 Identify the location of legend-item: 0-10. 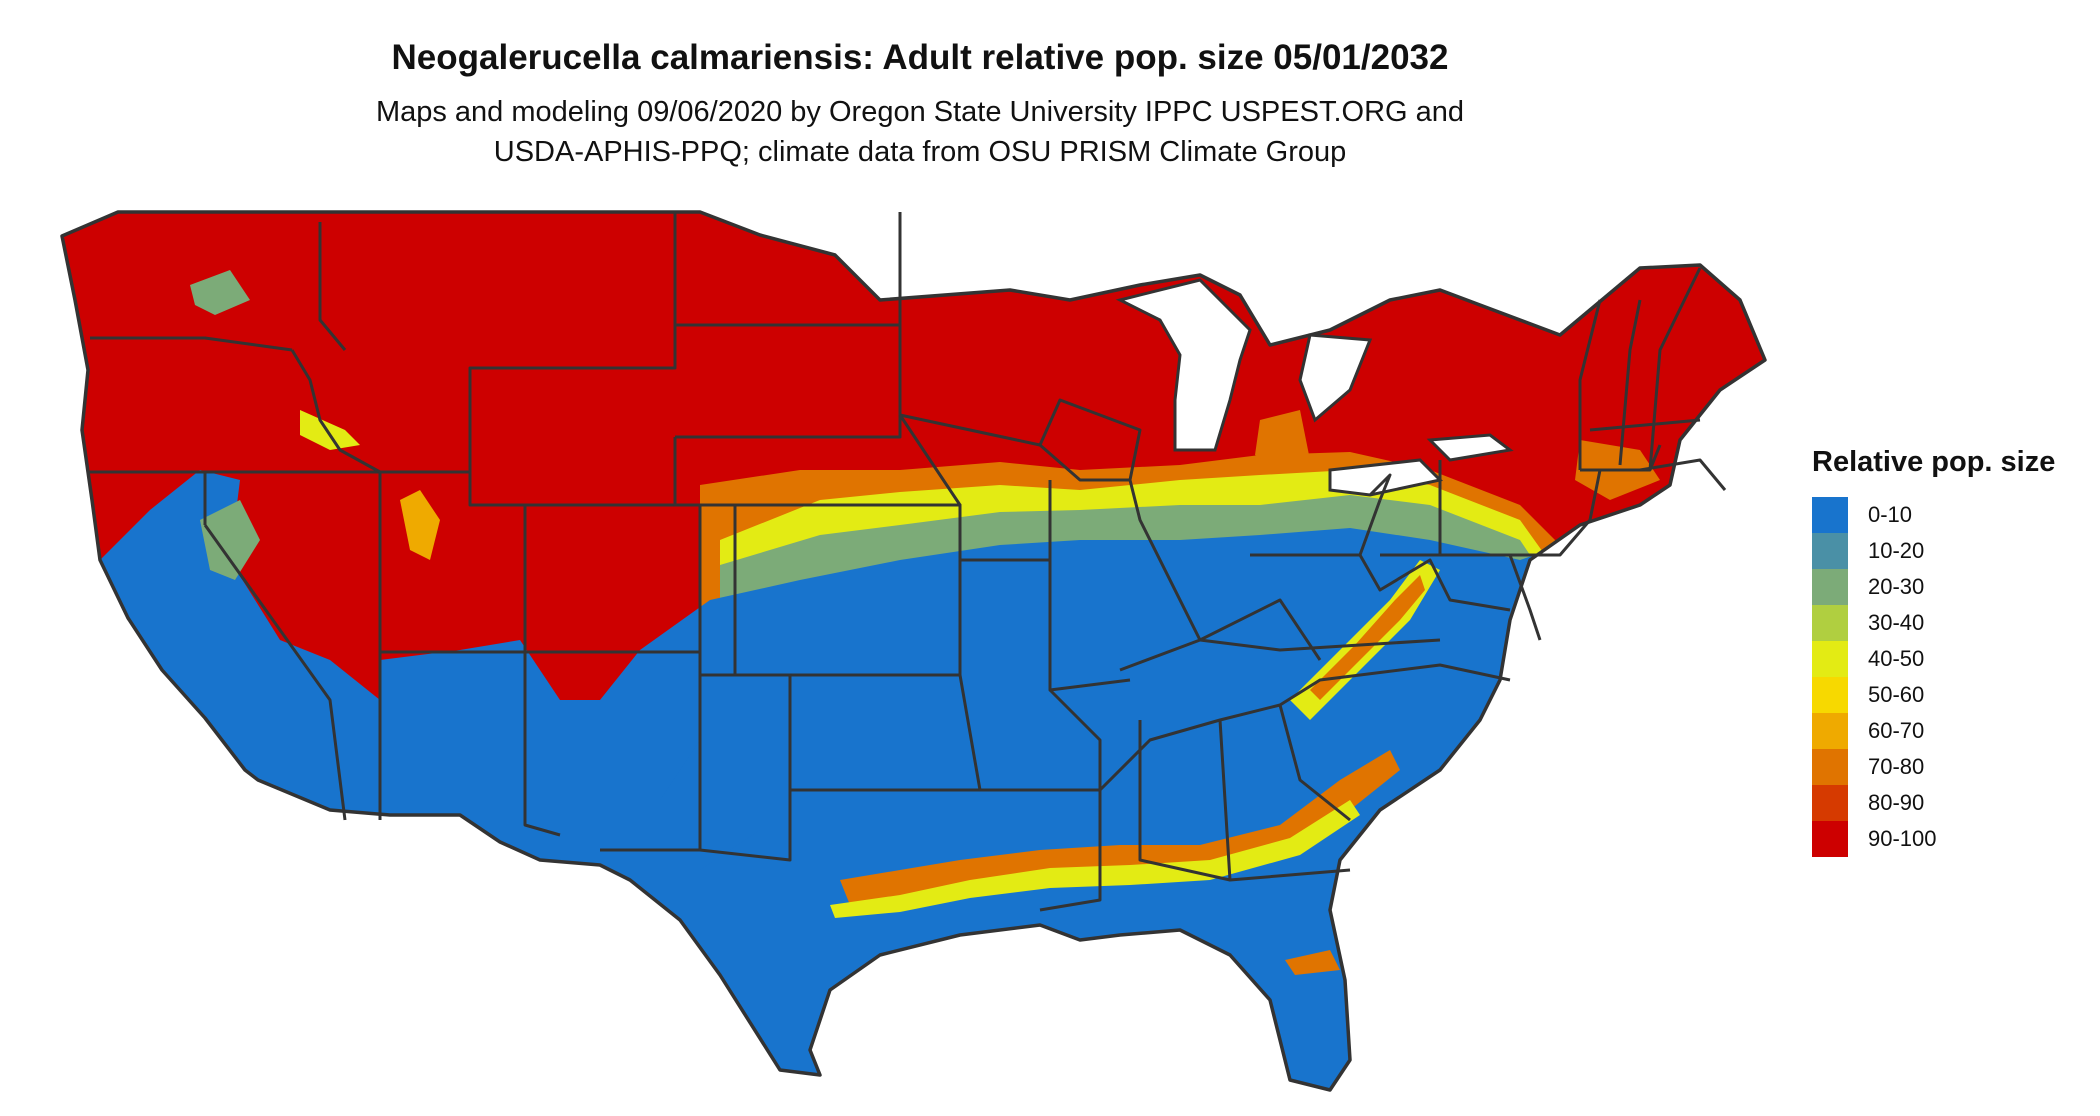
(1952, 515).